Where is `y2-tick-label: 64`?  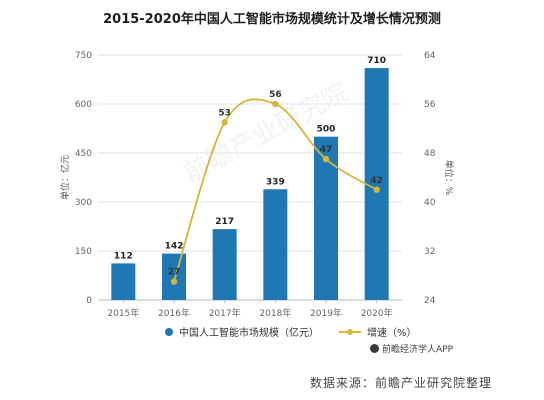
y2-tick-label: 64 is located at coordinates (430, 56).